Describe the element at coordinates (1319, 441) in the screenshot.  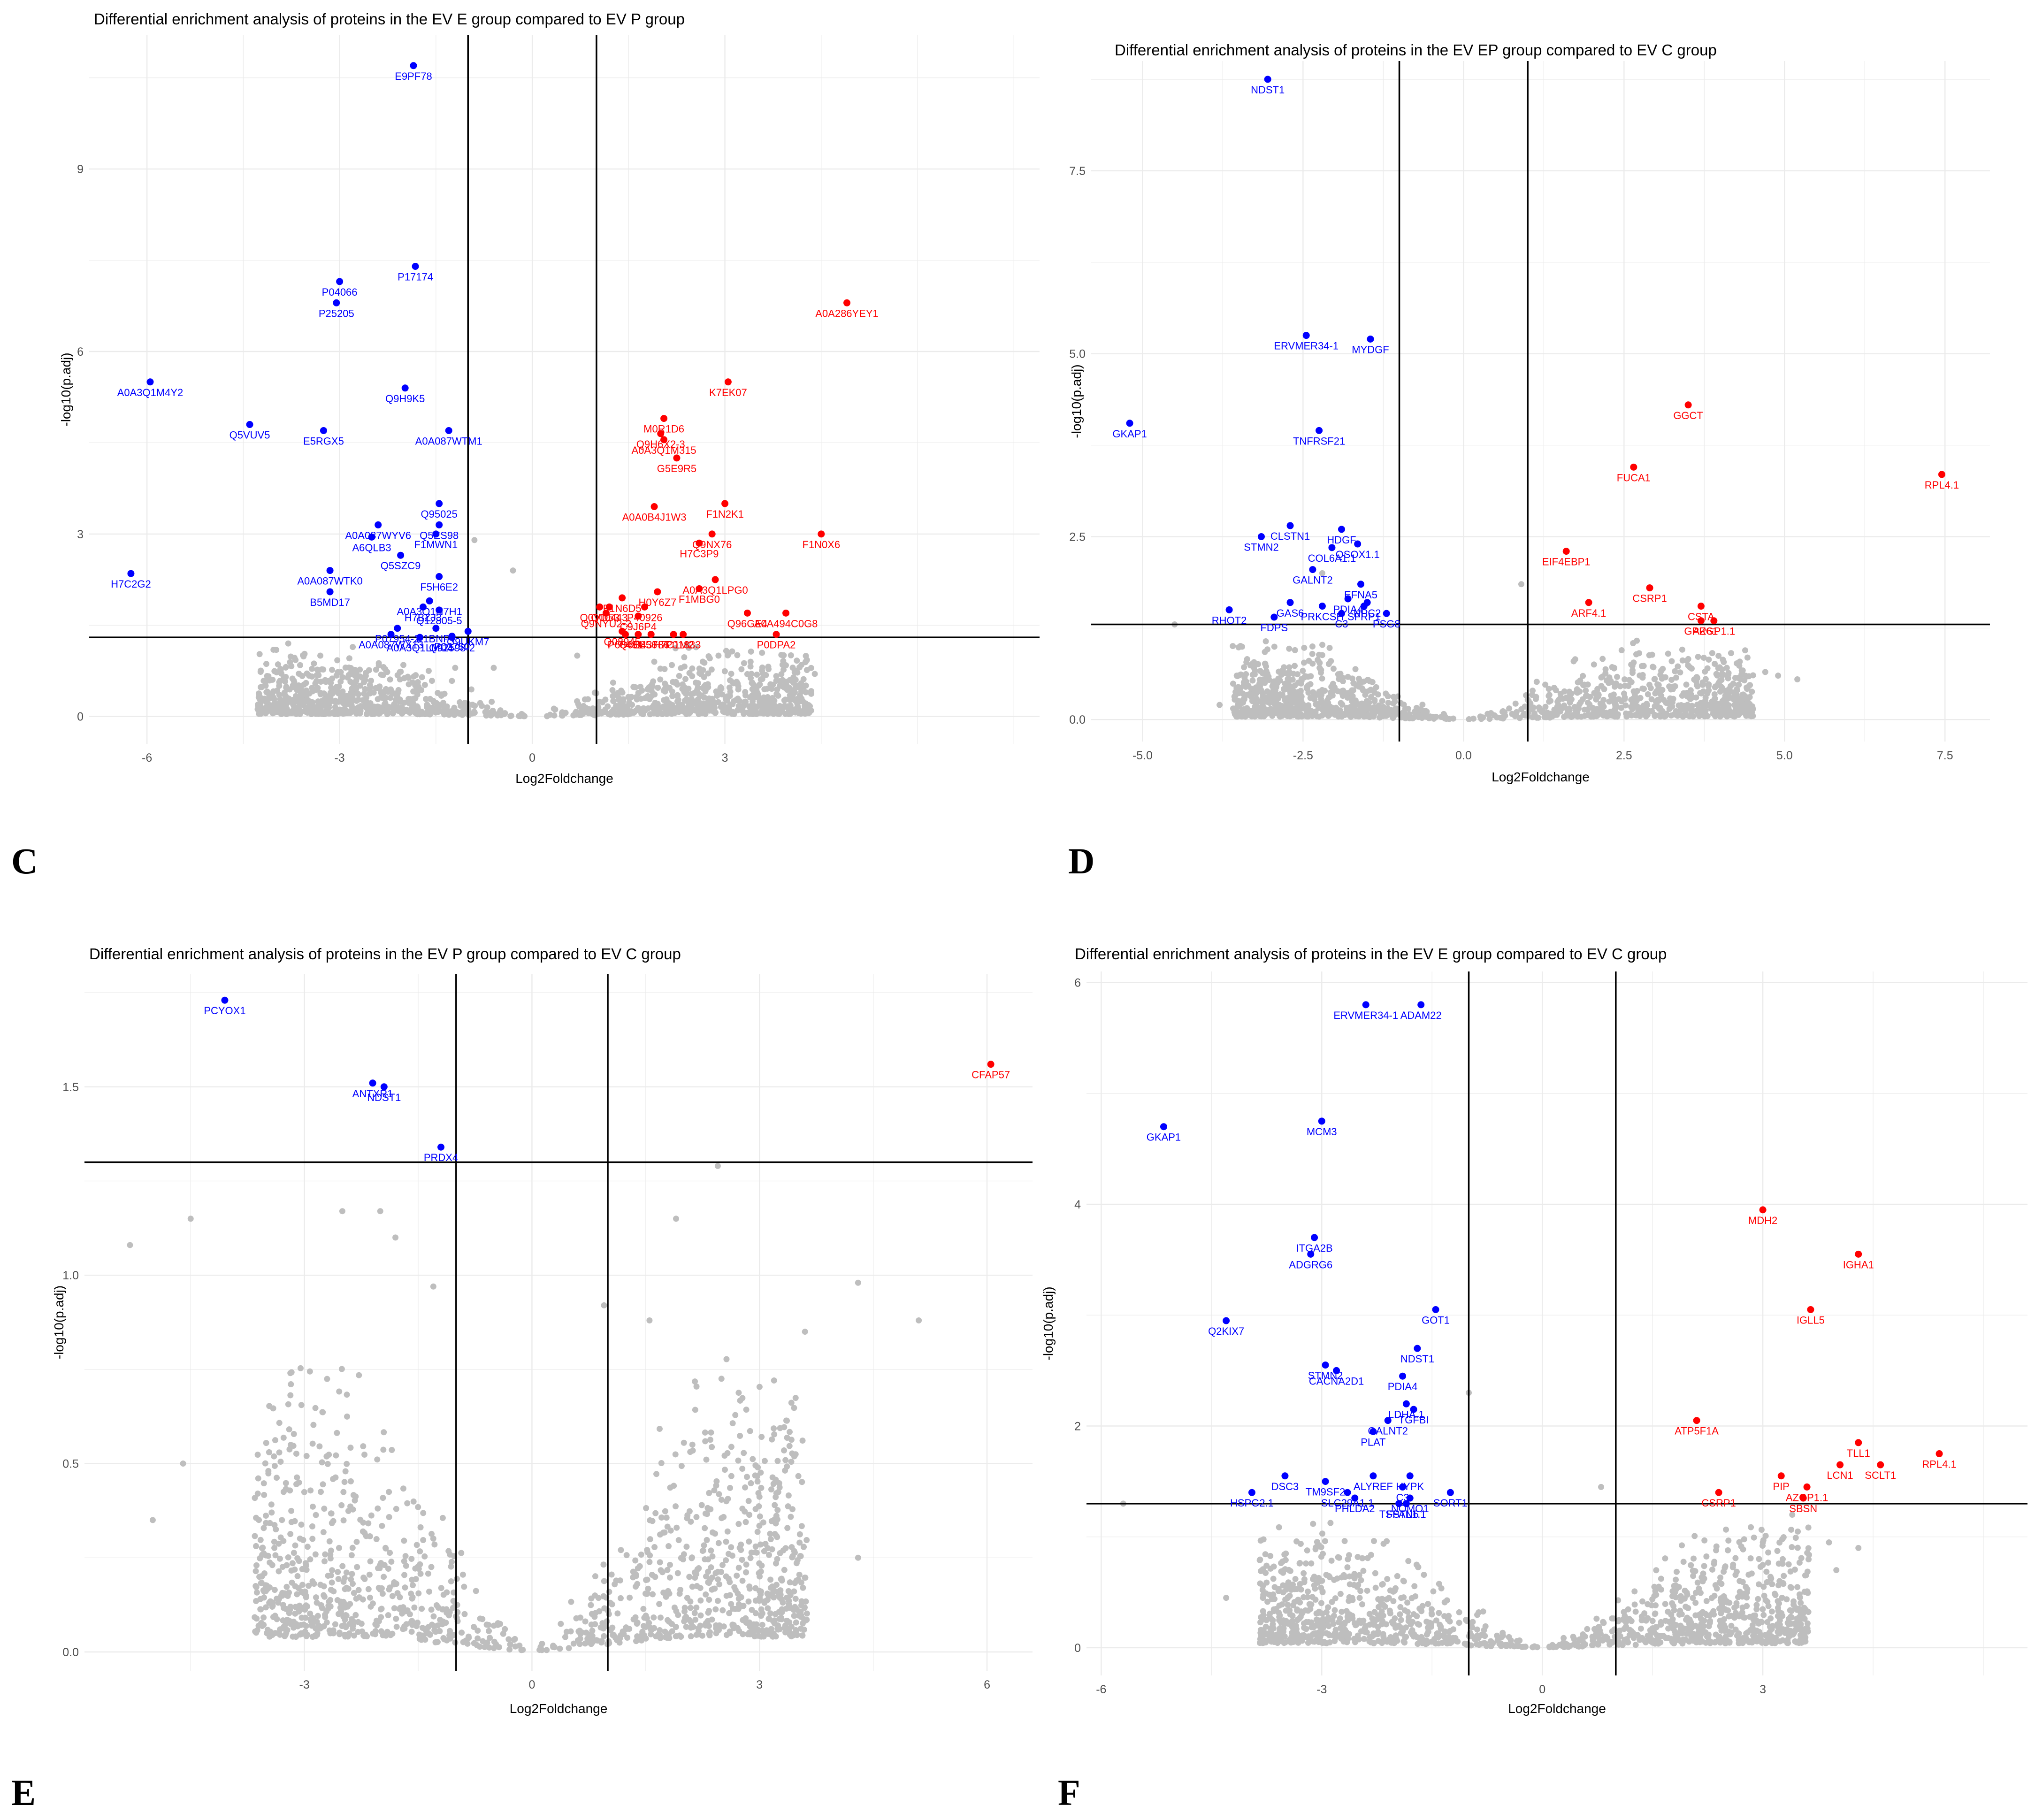
I see `down-regulated-point-label: TNFRSF21` at that location.